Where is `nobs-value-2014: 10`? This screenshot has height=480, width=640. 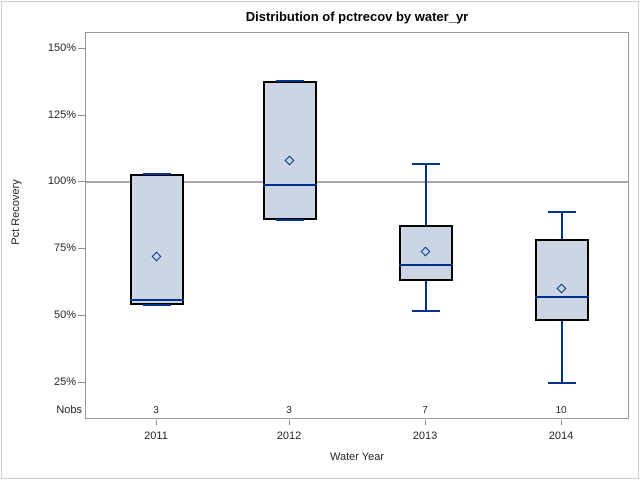
nobs-value-2014: 10 is located at coordinates (561, 410).